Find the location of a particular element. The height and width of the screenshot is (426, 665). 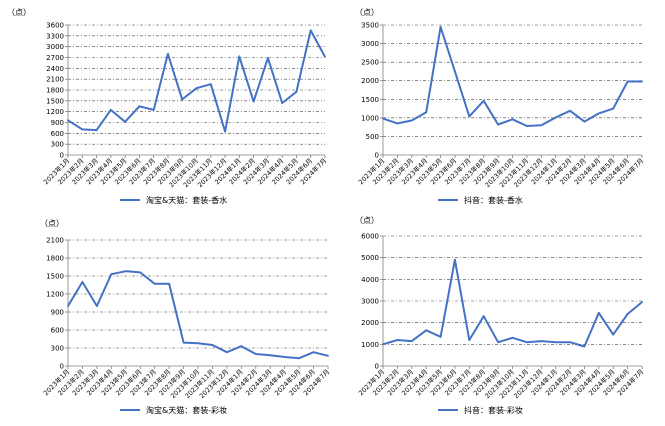

y-tick-label: 500 is located at coordinates (372, 137).